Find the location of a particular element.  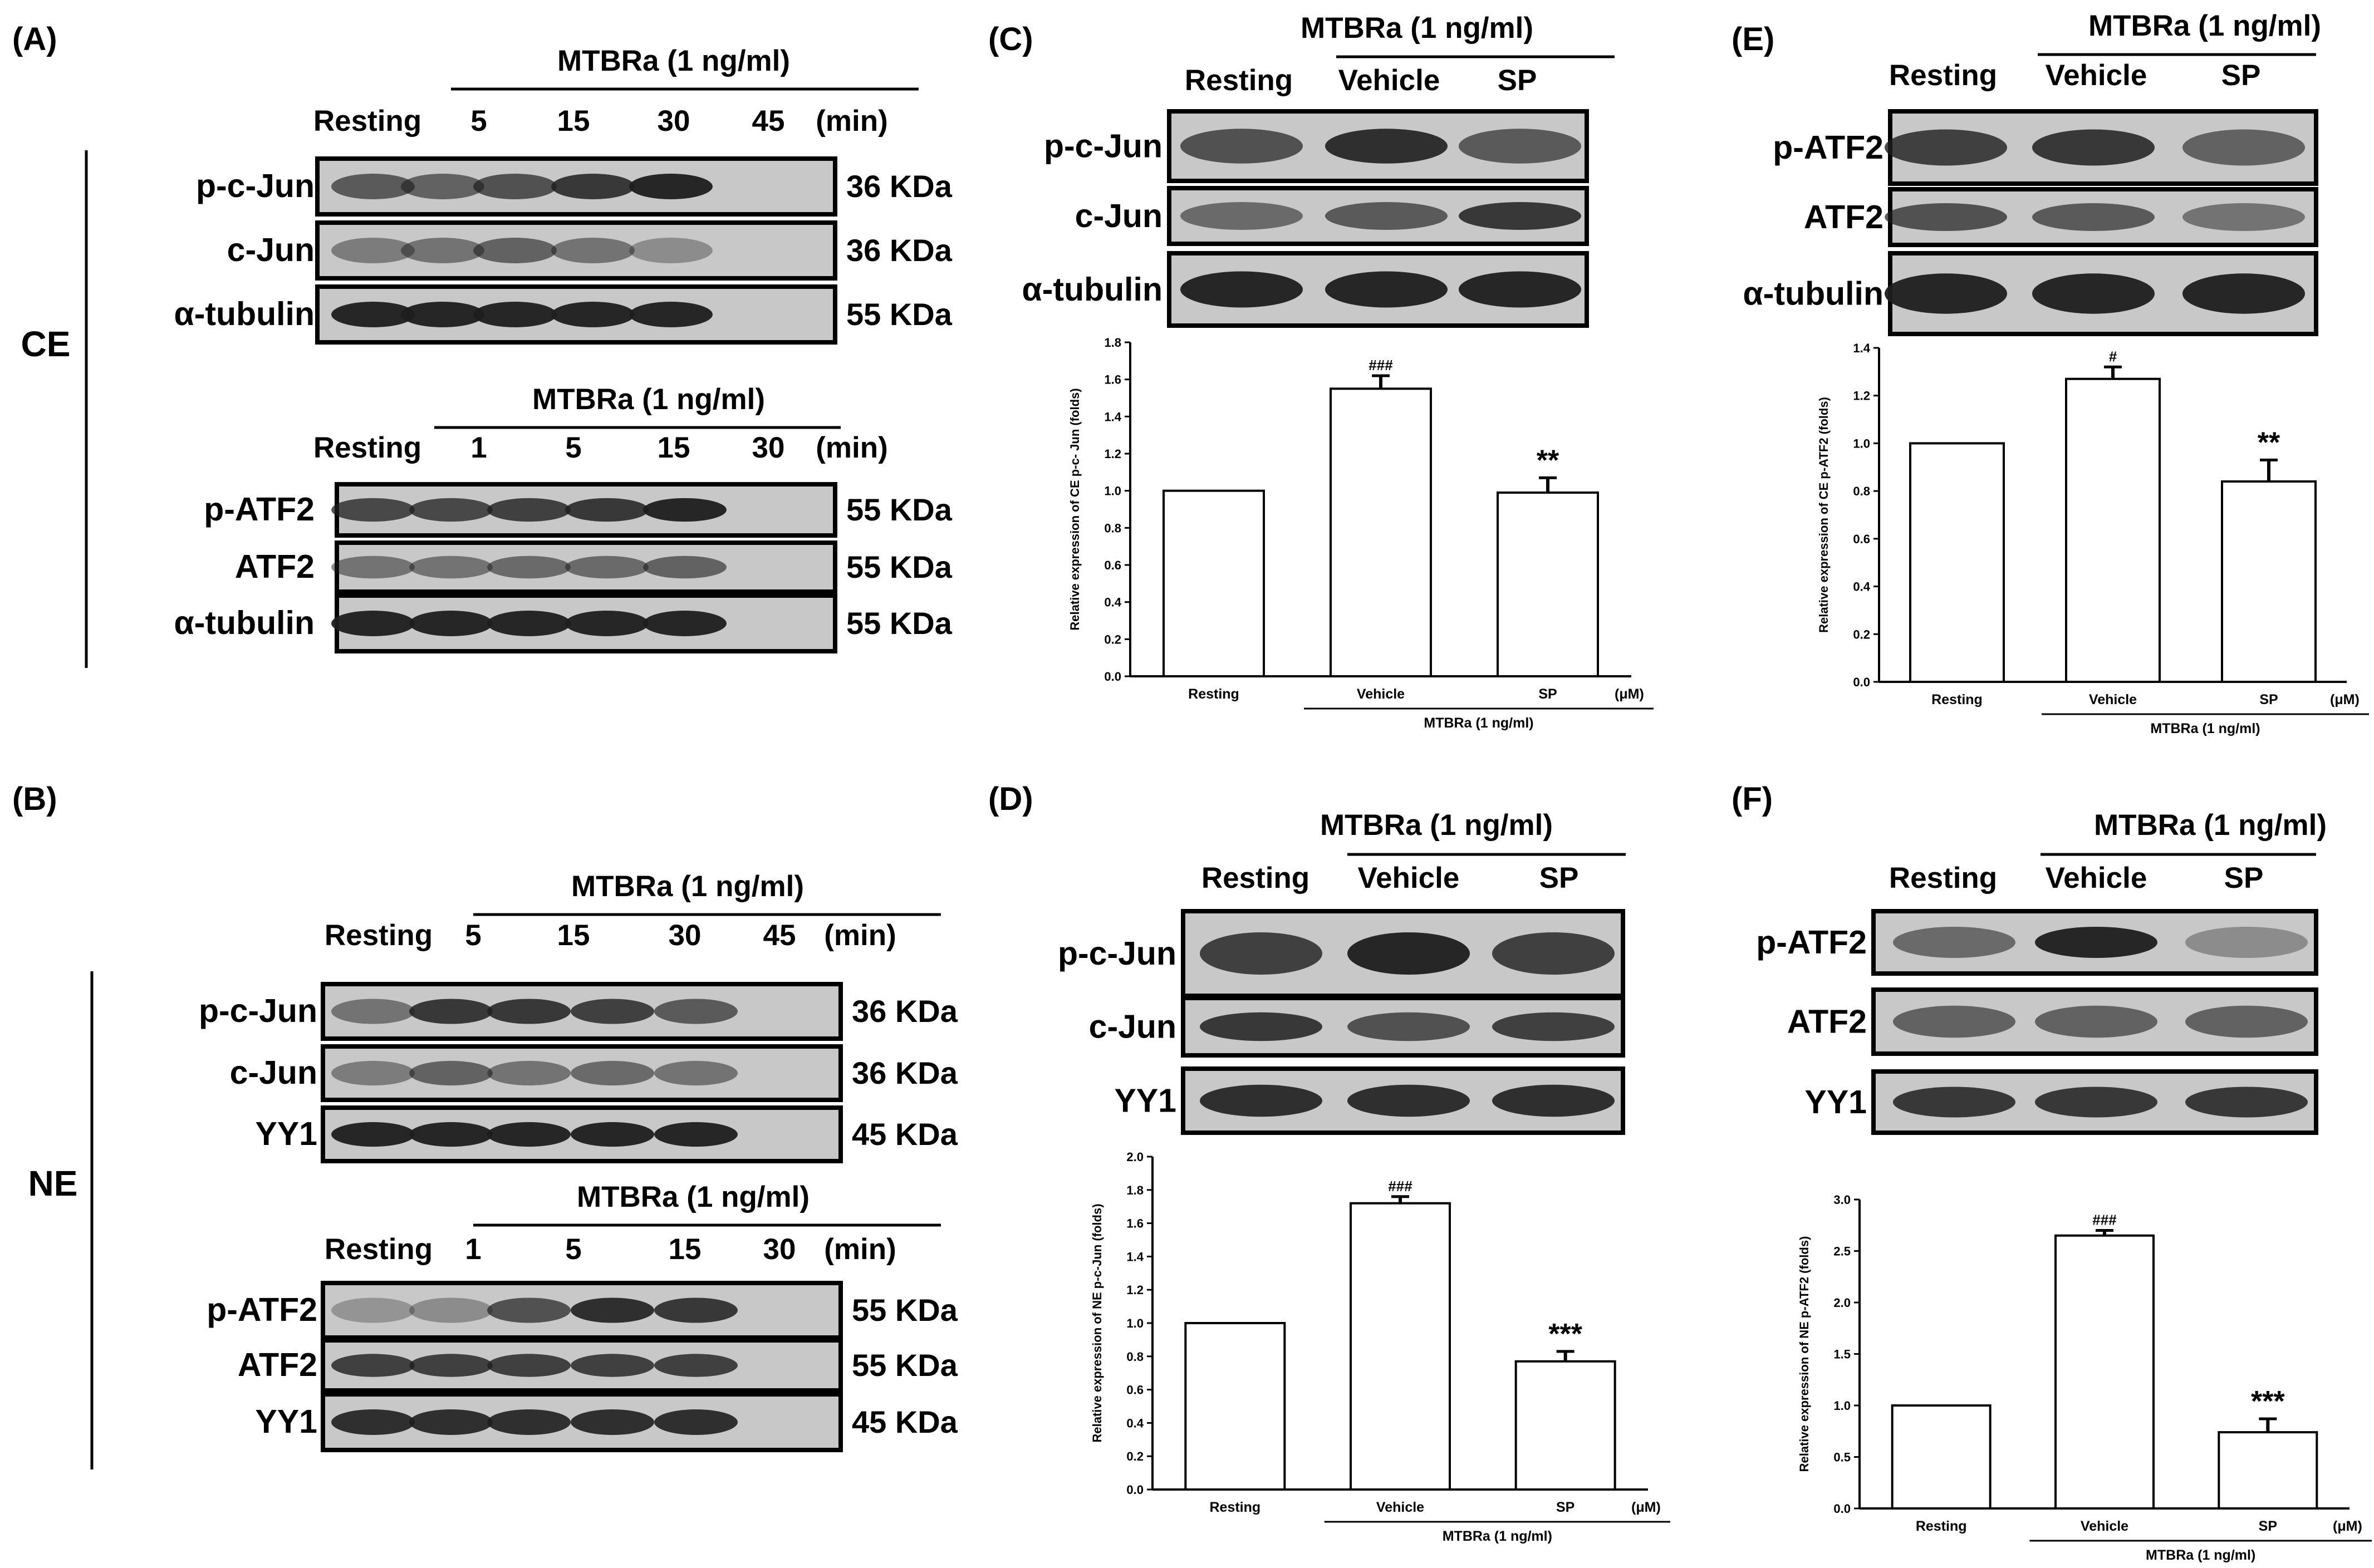

fraction-label: CE is located at coordinates (46, 344).